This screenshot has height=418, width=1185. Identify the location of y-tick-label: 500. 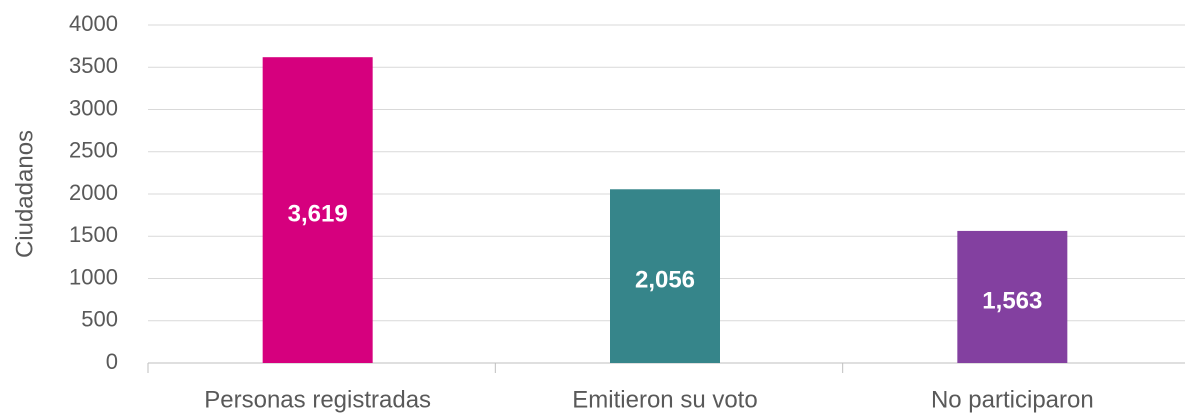
(99, 319).